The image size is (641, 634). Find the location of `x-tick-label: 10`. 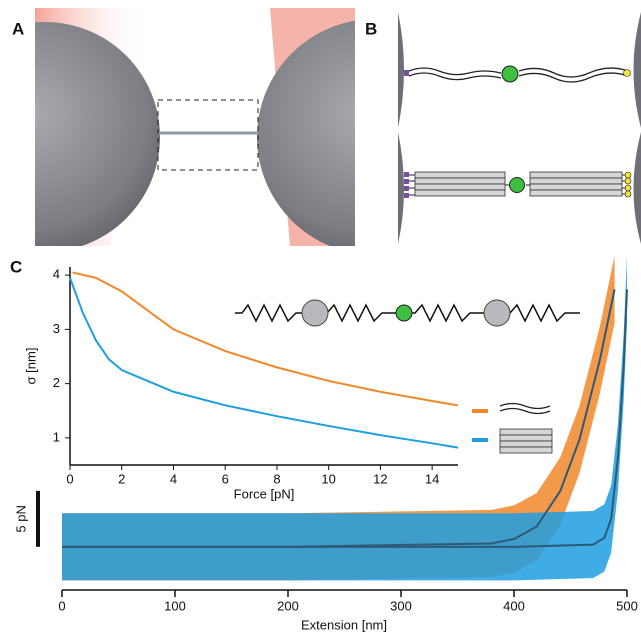

x-tick-label: 10 is located at coordinates (328, 478).